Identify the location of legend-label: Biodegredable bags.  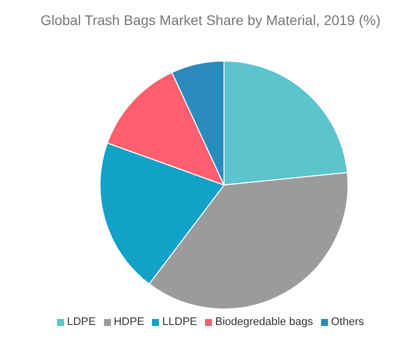
(264, 322).